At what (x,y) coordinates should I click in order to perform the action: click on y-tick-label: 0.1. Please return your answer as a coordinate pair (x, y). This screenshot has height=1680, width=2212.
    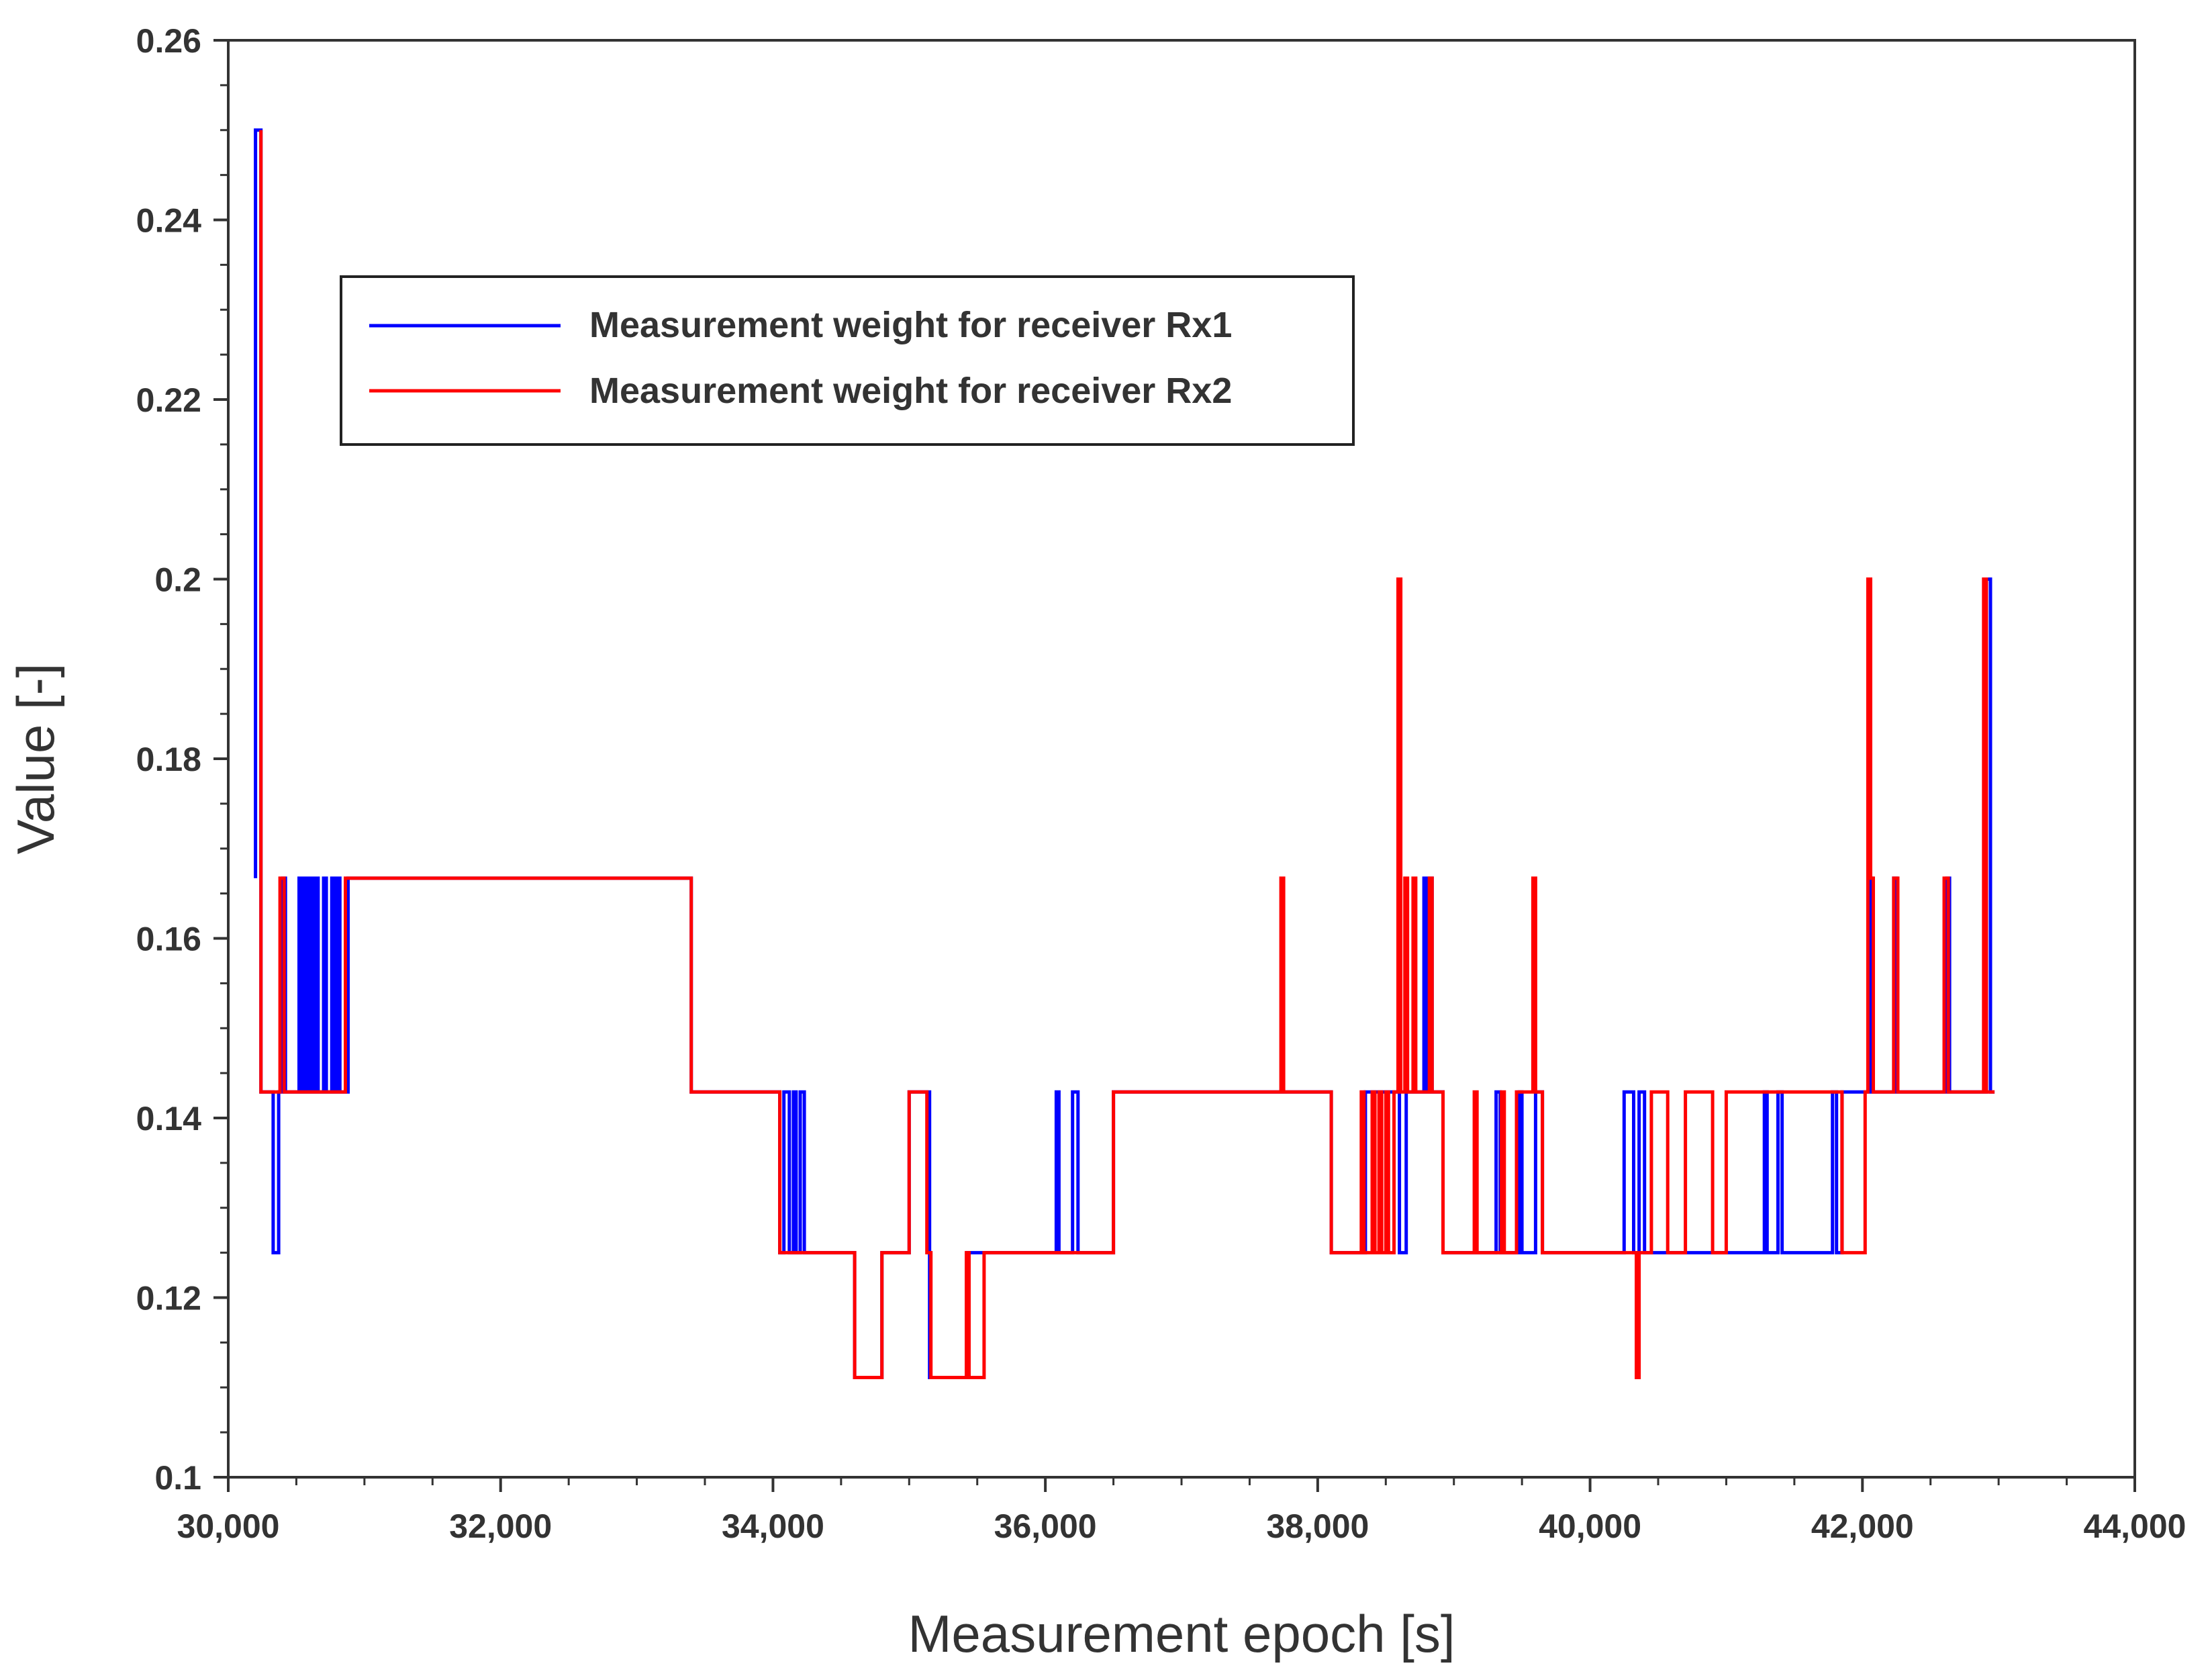
    Looking at the image, I should click on (177, 1478).